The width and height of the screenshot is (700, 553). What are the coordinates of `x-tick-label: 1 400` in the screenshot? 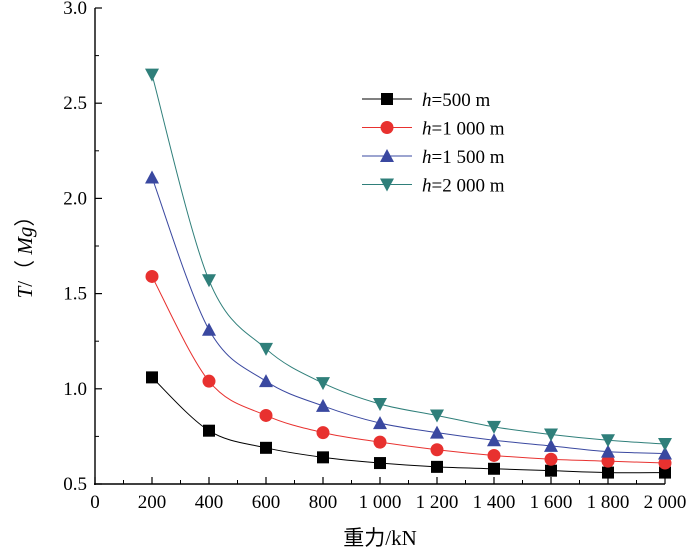 It's located at (494, 502).